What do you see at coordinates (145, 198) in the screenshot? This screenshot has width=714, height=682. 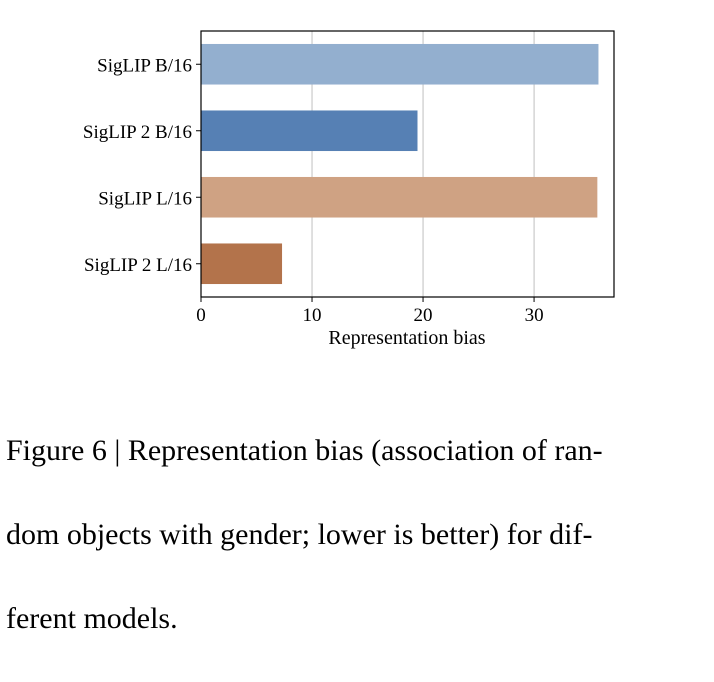 I see `category-label: SigLIP L/16` at bounding box center [145, 198].